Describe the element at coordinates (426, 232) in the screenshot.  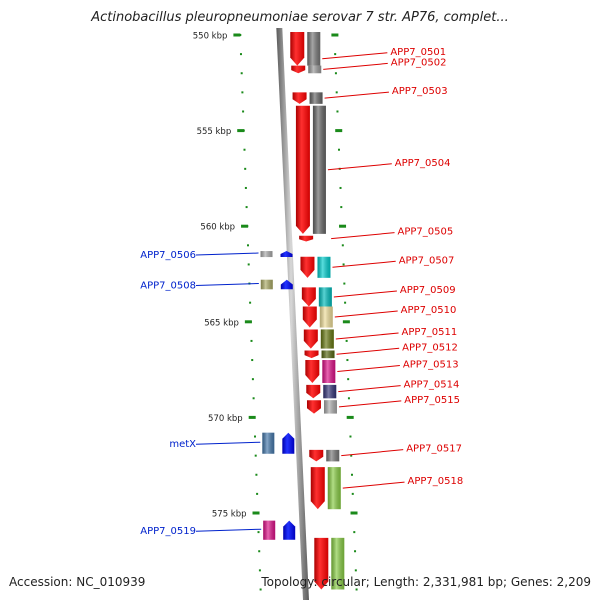
I see `gene-label: APP7_0505` at that location.